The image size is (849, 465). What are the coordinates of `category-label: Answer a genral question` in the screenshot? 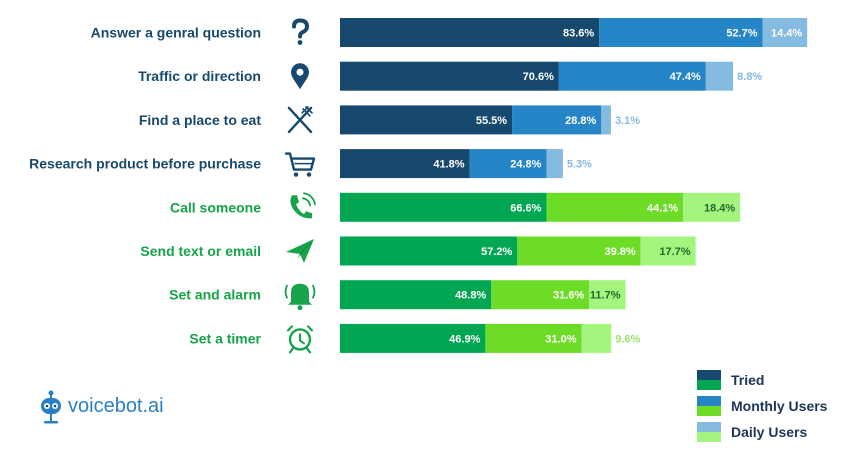 It's located at (176, 33).